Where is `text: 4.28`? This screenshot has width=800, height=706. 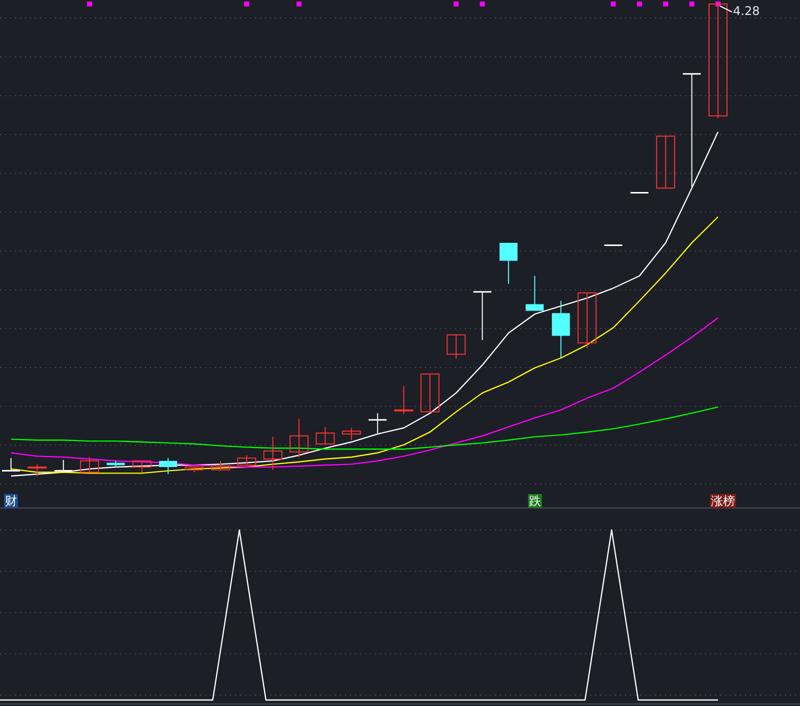 text: 4.28 is located at coordinates (746, 11).